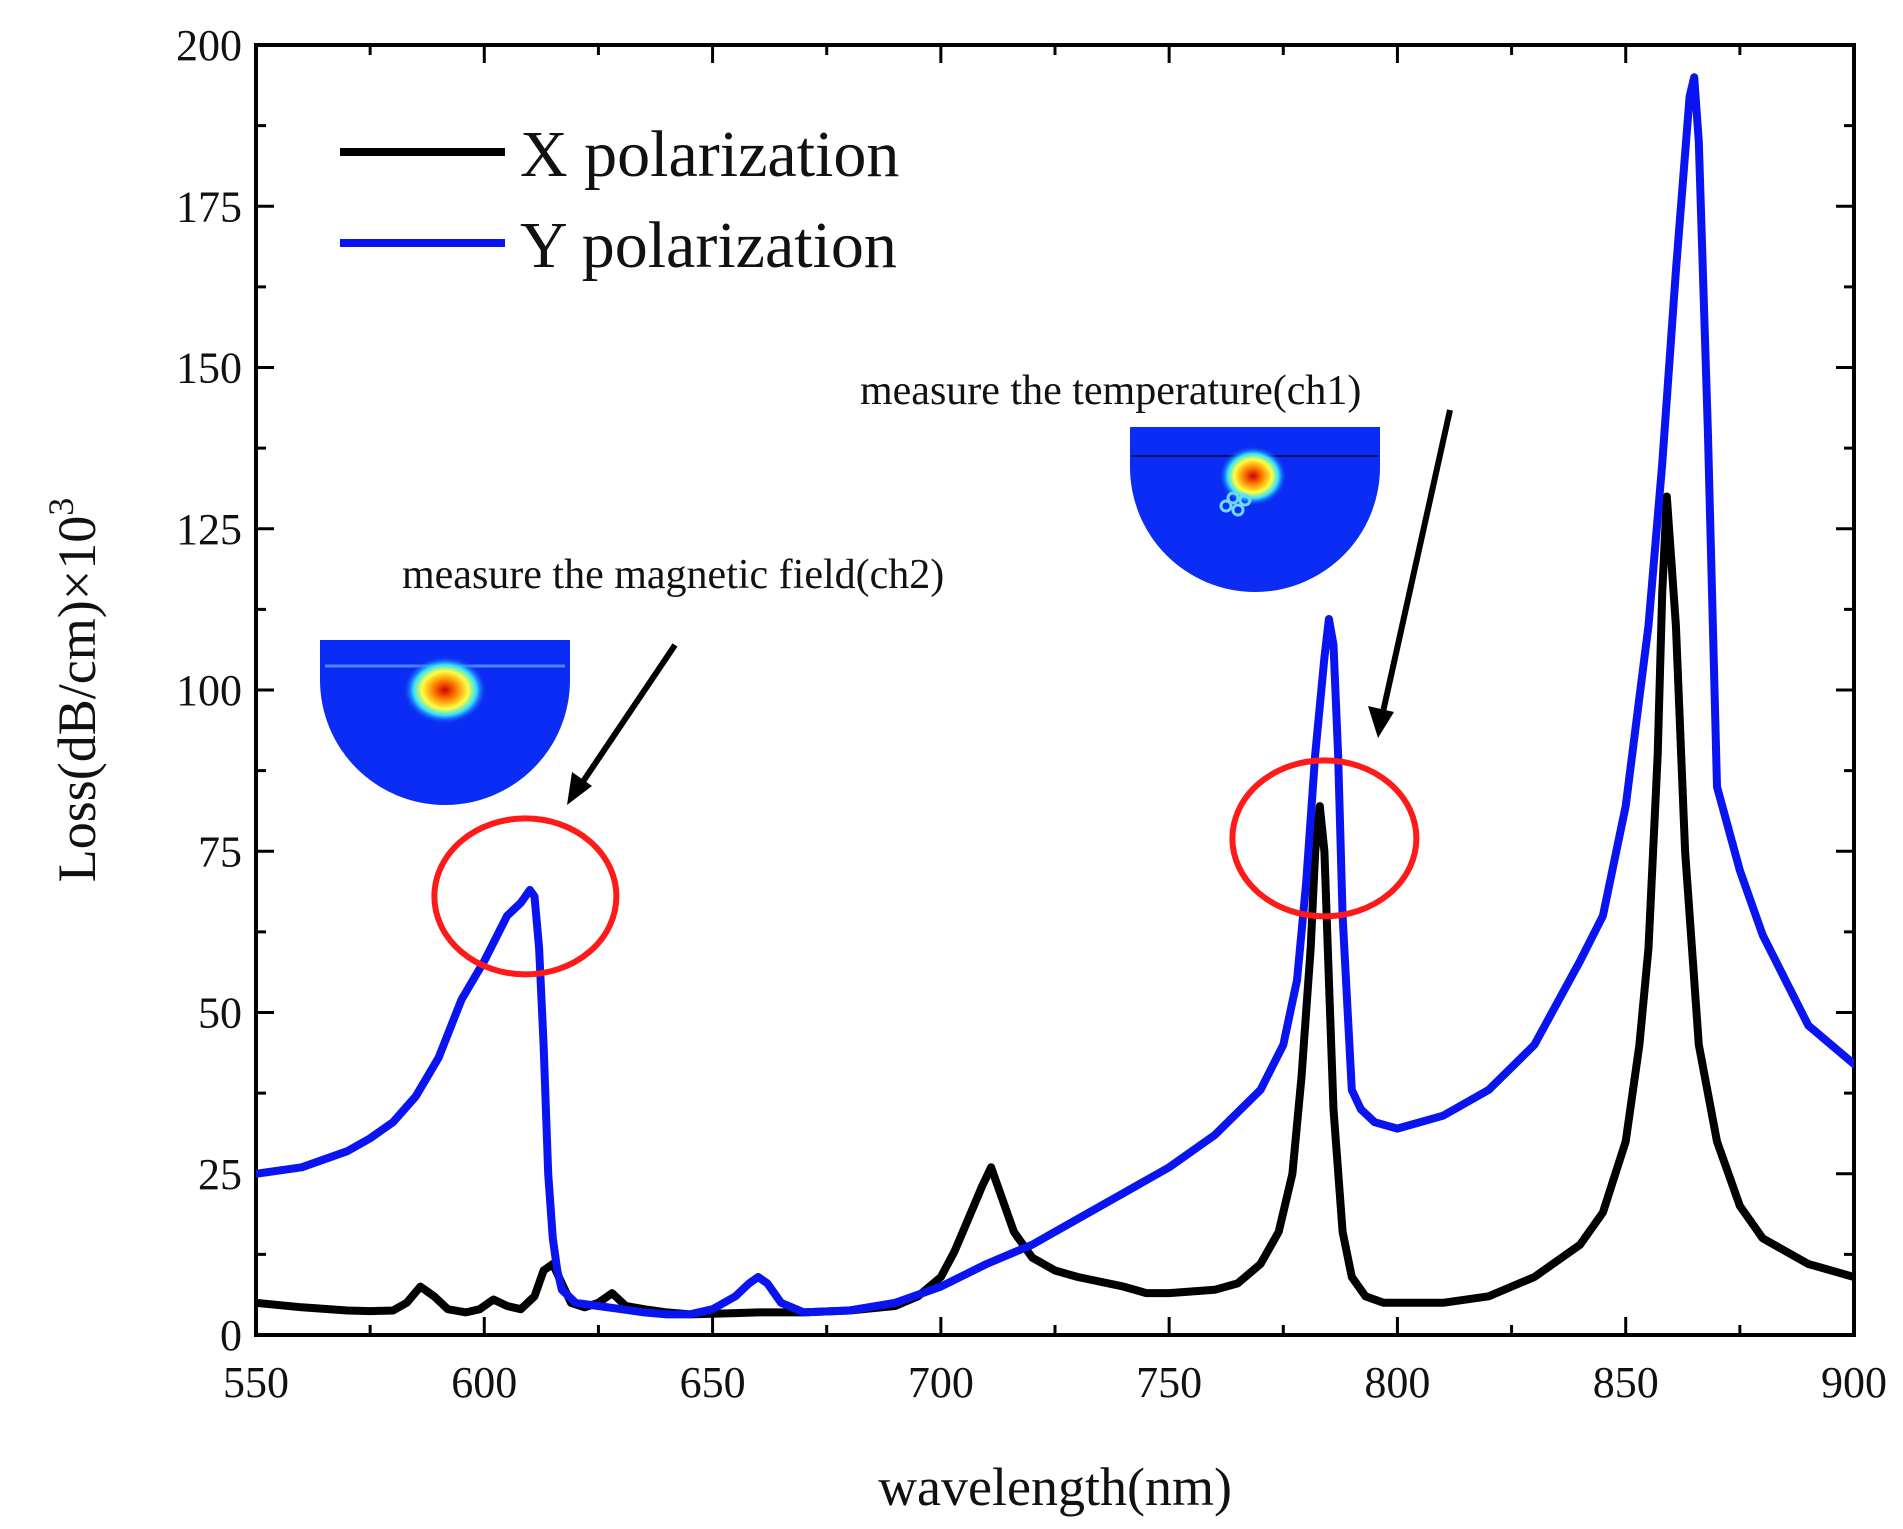 The width and height of the screenshot is (1903, 1529). Describe the element at coordinates (220, 1174) in the screenshot. I see `y-tick-label-25: 25` at that location.